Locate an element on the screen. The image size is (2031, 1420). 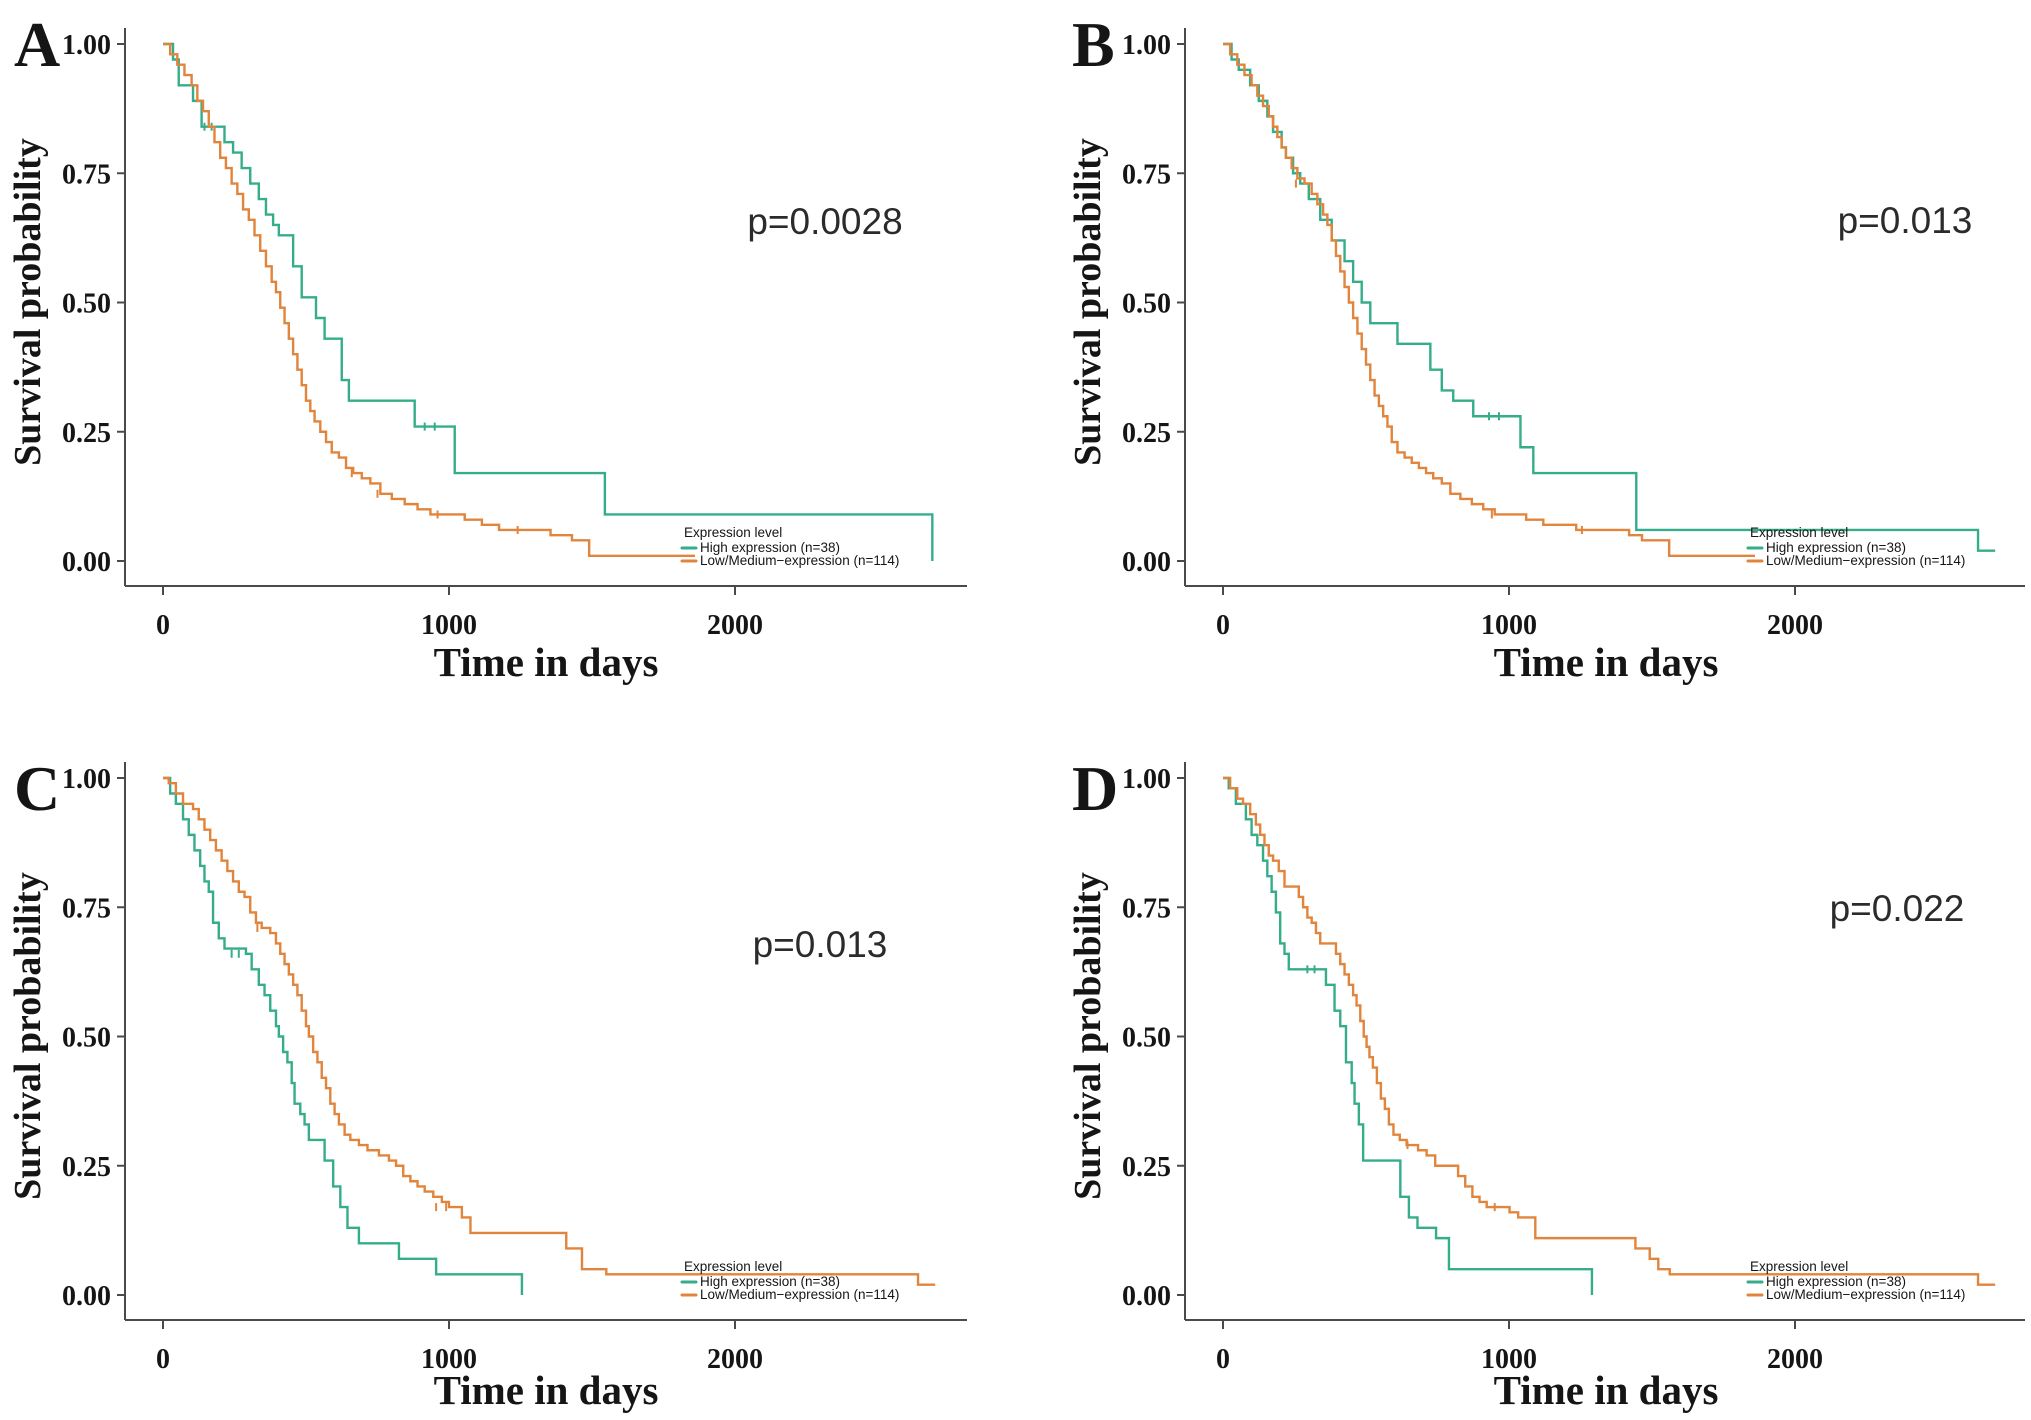
p-value-label: p=0.022 is located at coordinates (1897, 908).